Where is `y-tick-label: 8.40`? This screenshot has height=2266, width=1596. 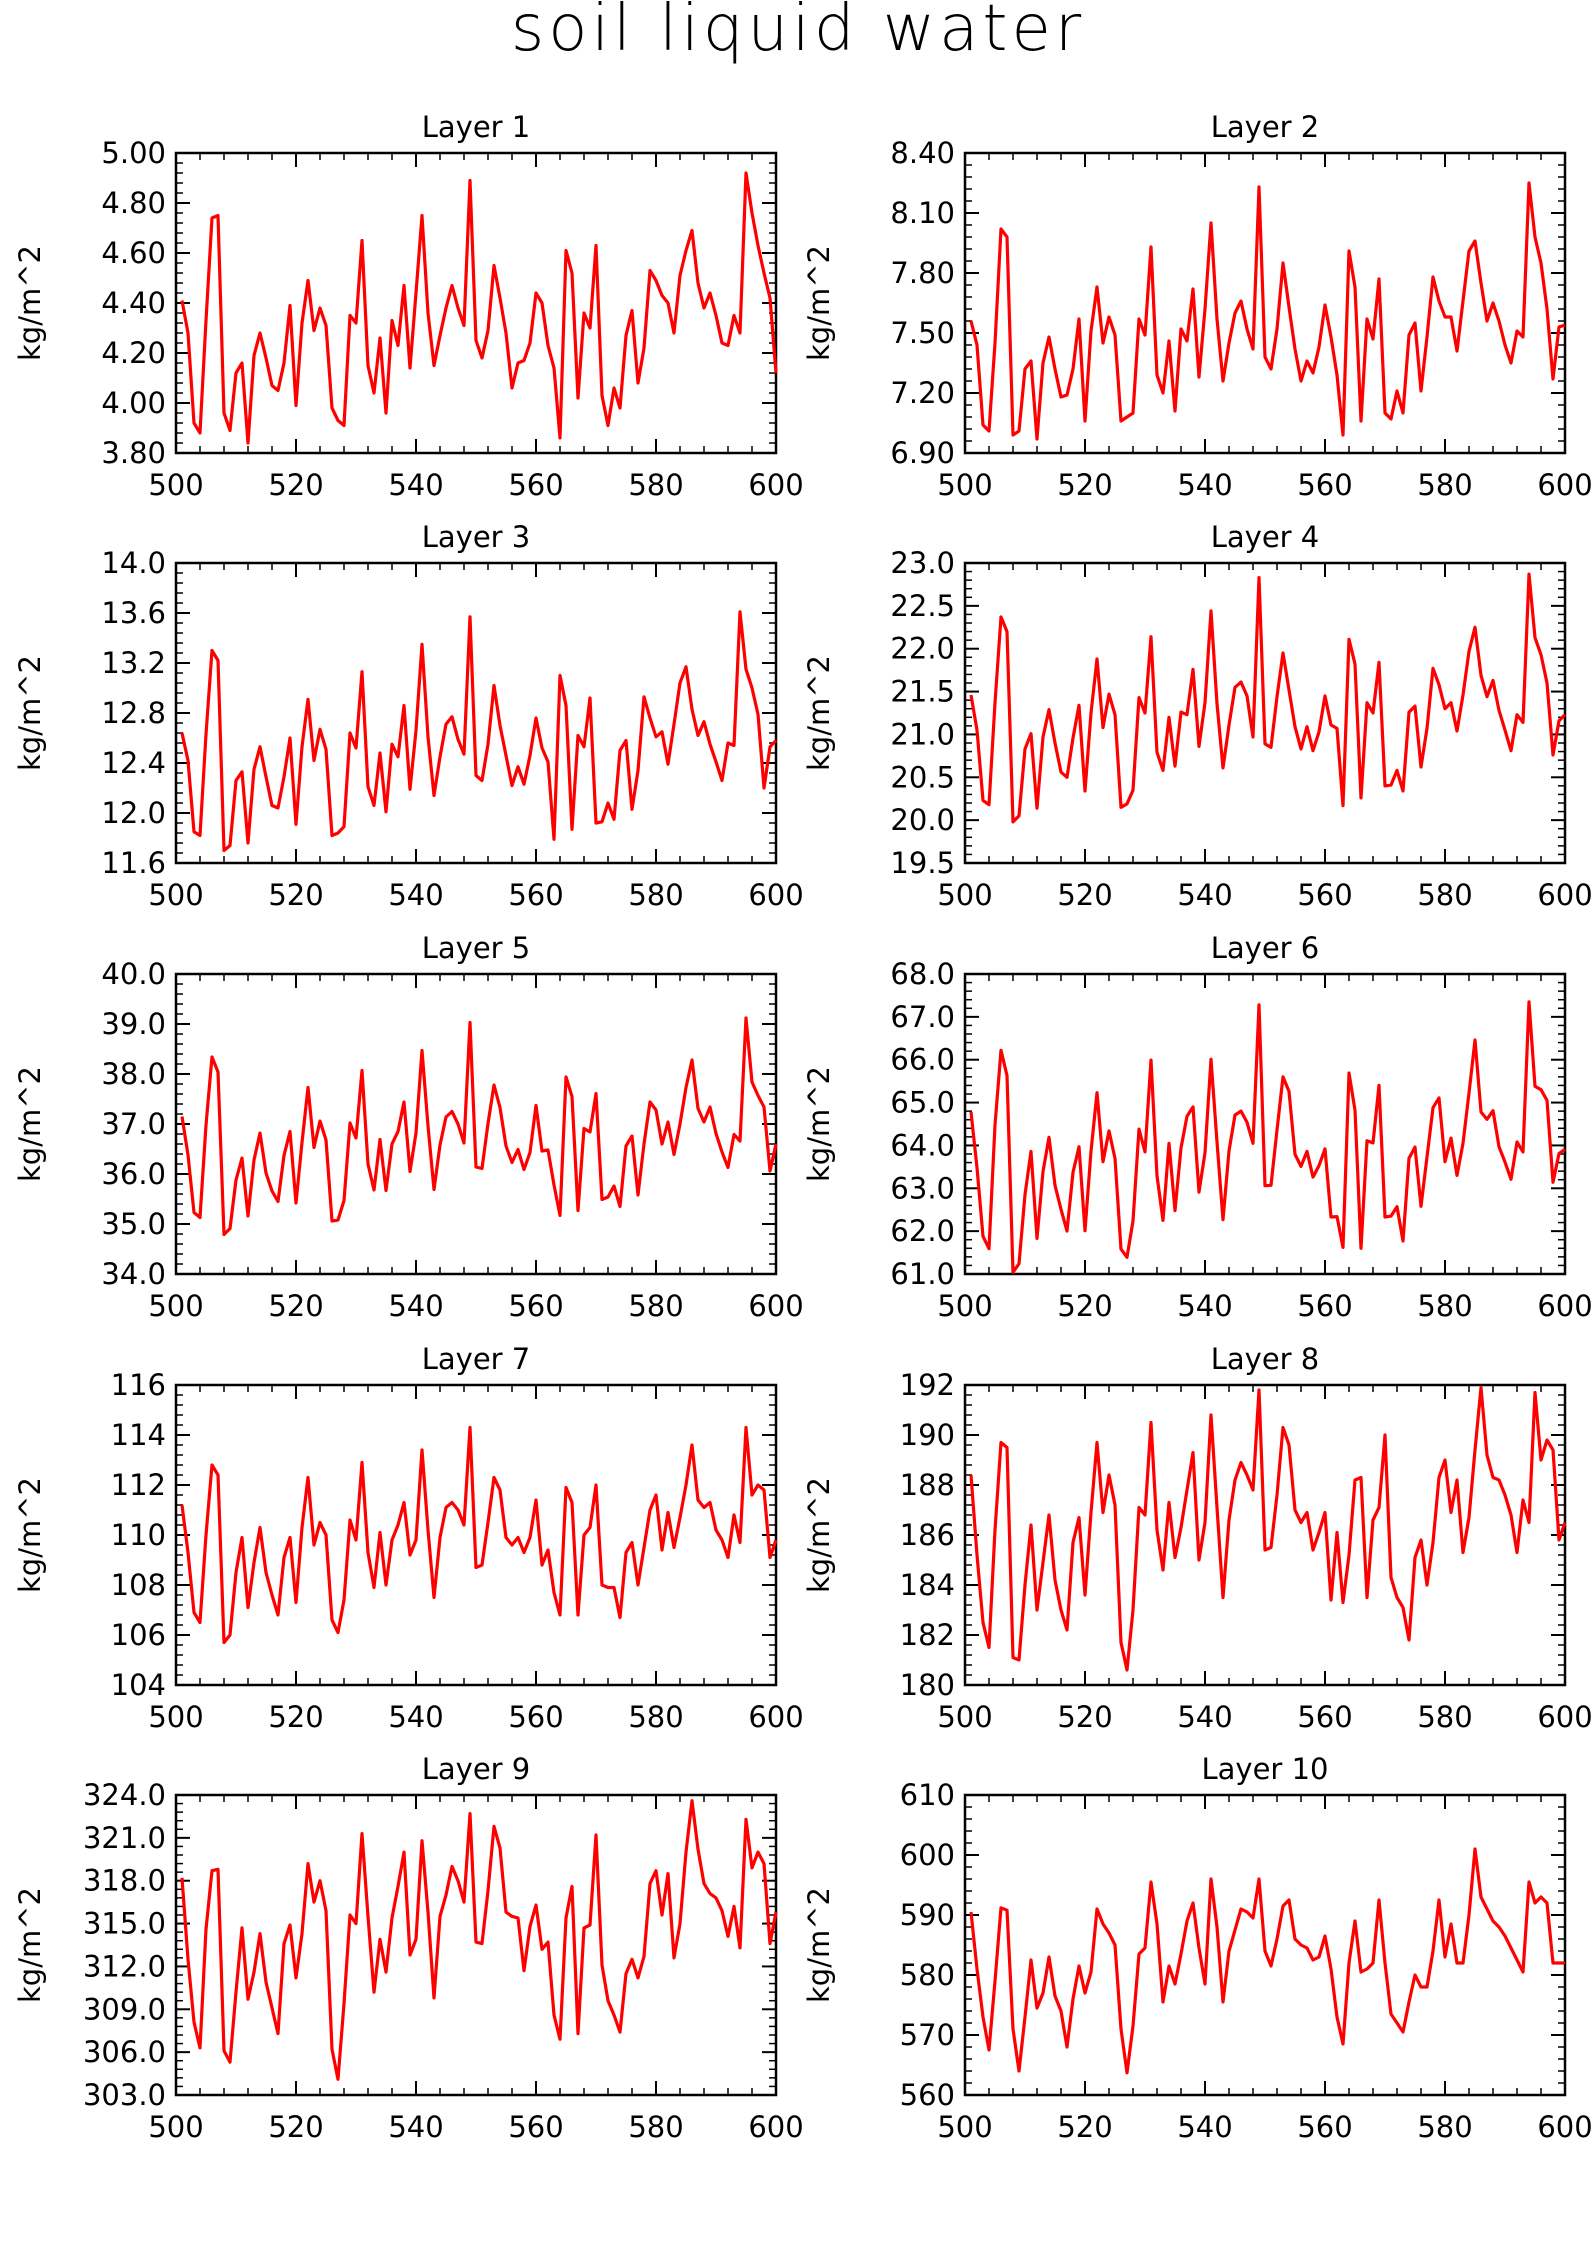
y-tick-label: 8.40 is located at coordinates (922, 153).